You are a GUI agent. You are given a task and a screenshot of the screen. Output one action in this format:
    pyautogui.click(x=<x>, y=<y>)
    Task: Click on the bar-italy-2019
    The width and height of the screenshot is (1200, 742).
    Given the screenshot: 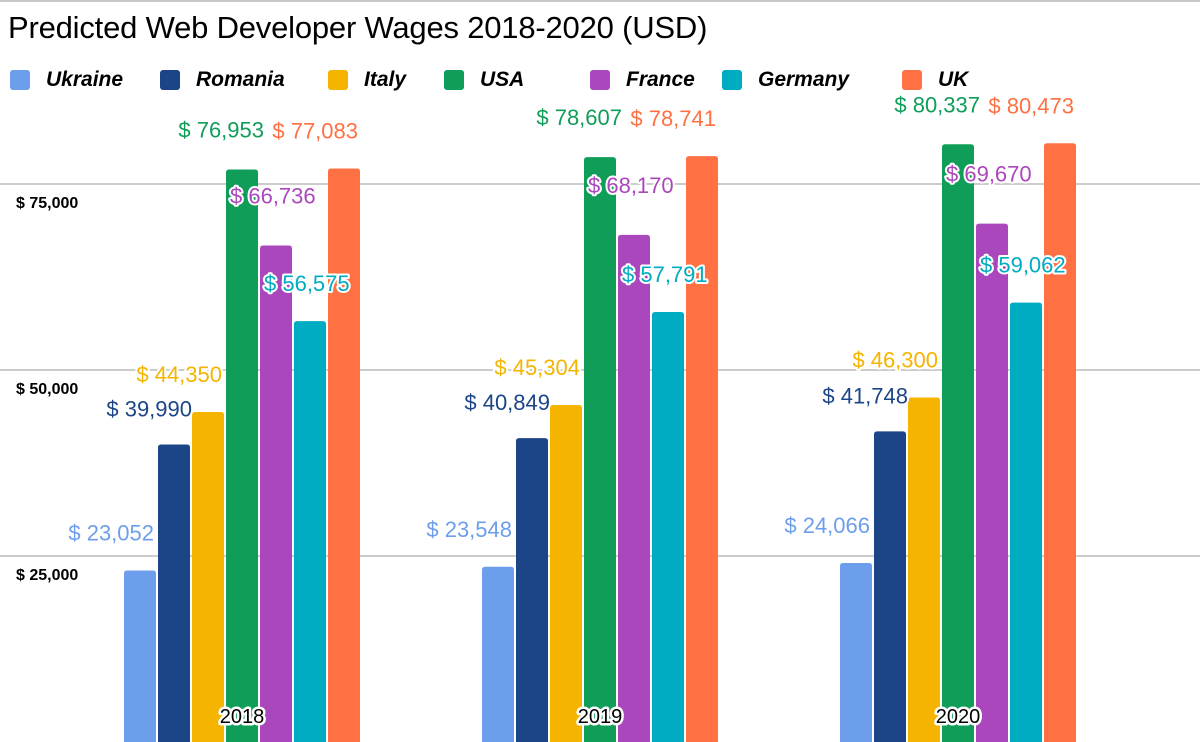 What is the action you would take?
    pyautogui.click(x=566, y=573)
    